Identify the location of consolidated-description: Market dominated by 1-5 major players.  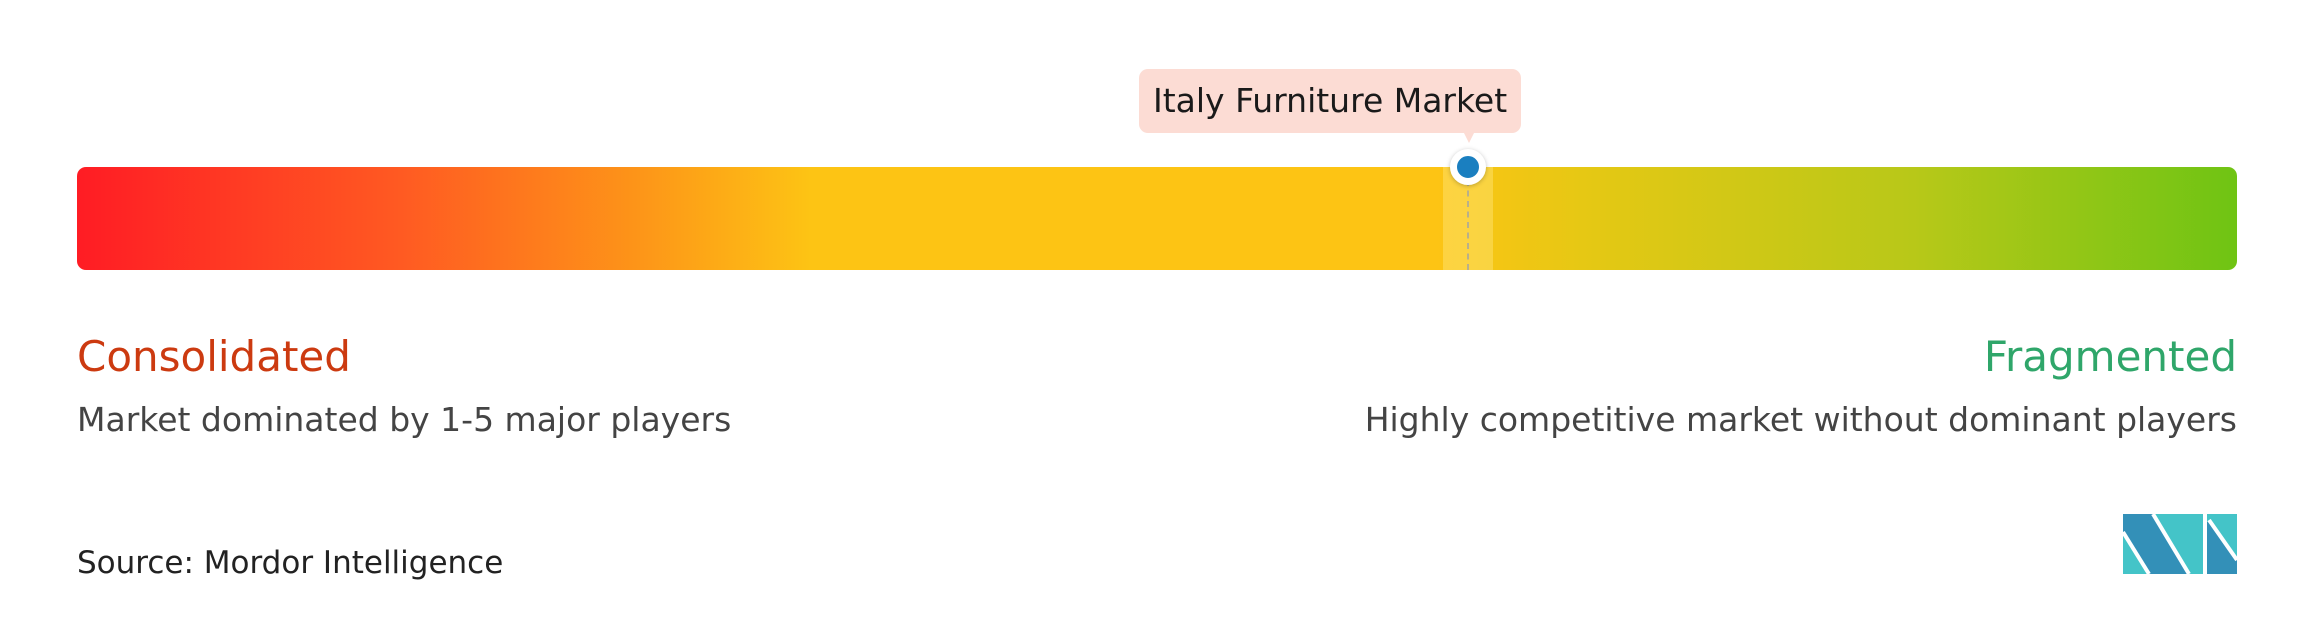
(404, 419).